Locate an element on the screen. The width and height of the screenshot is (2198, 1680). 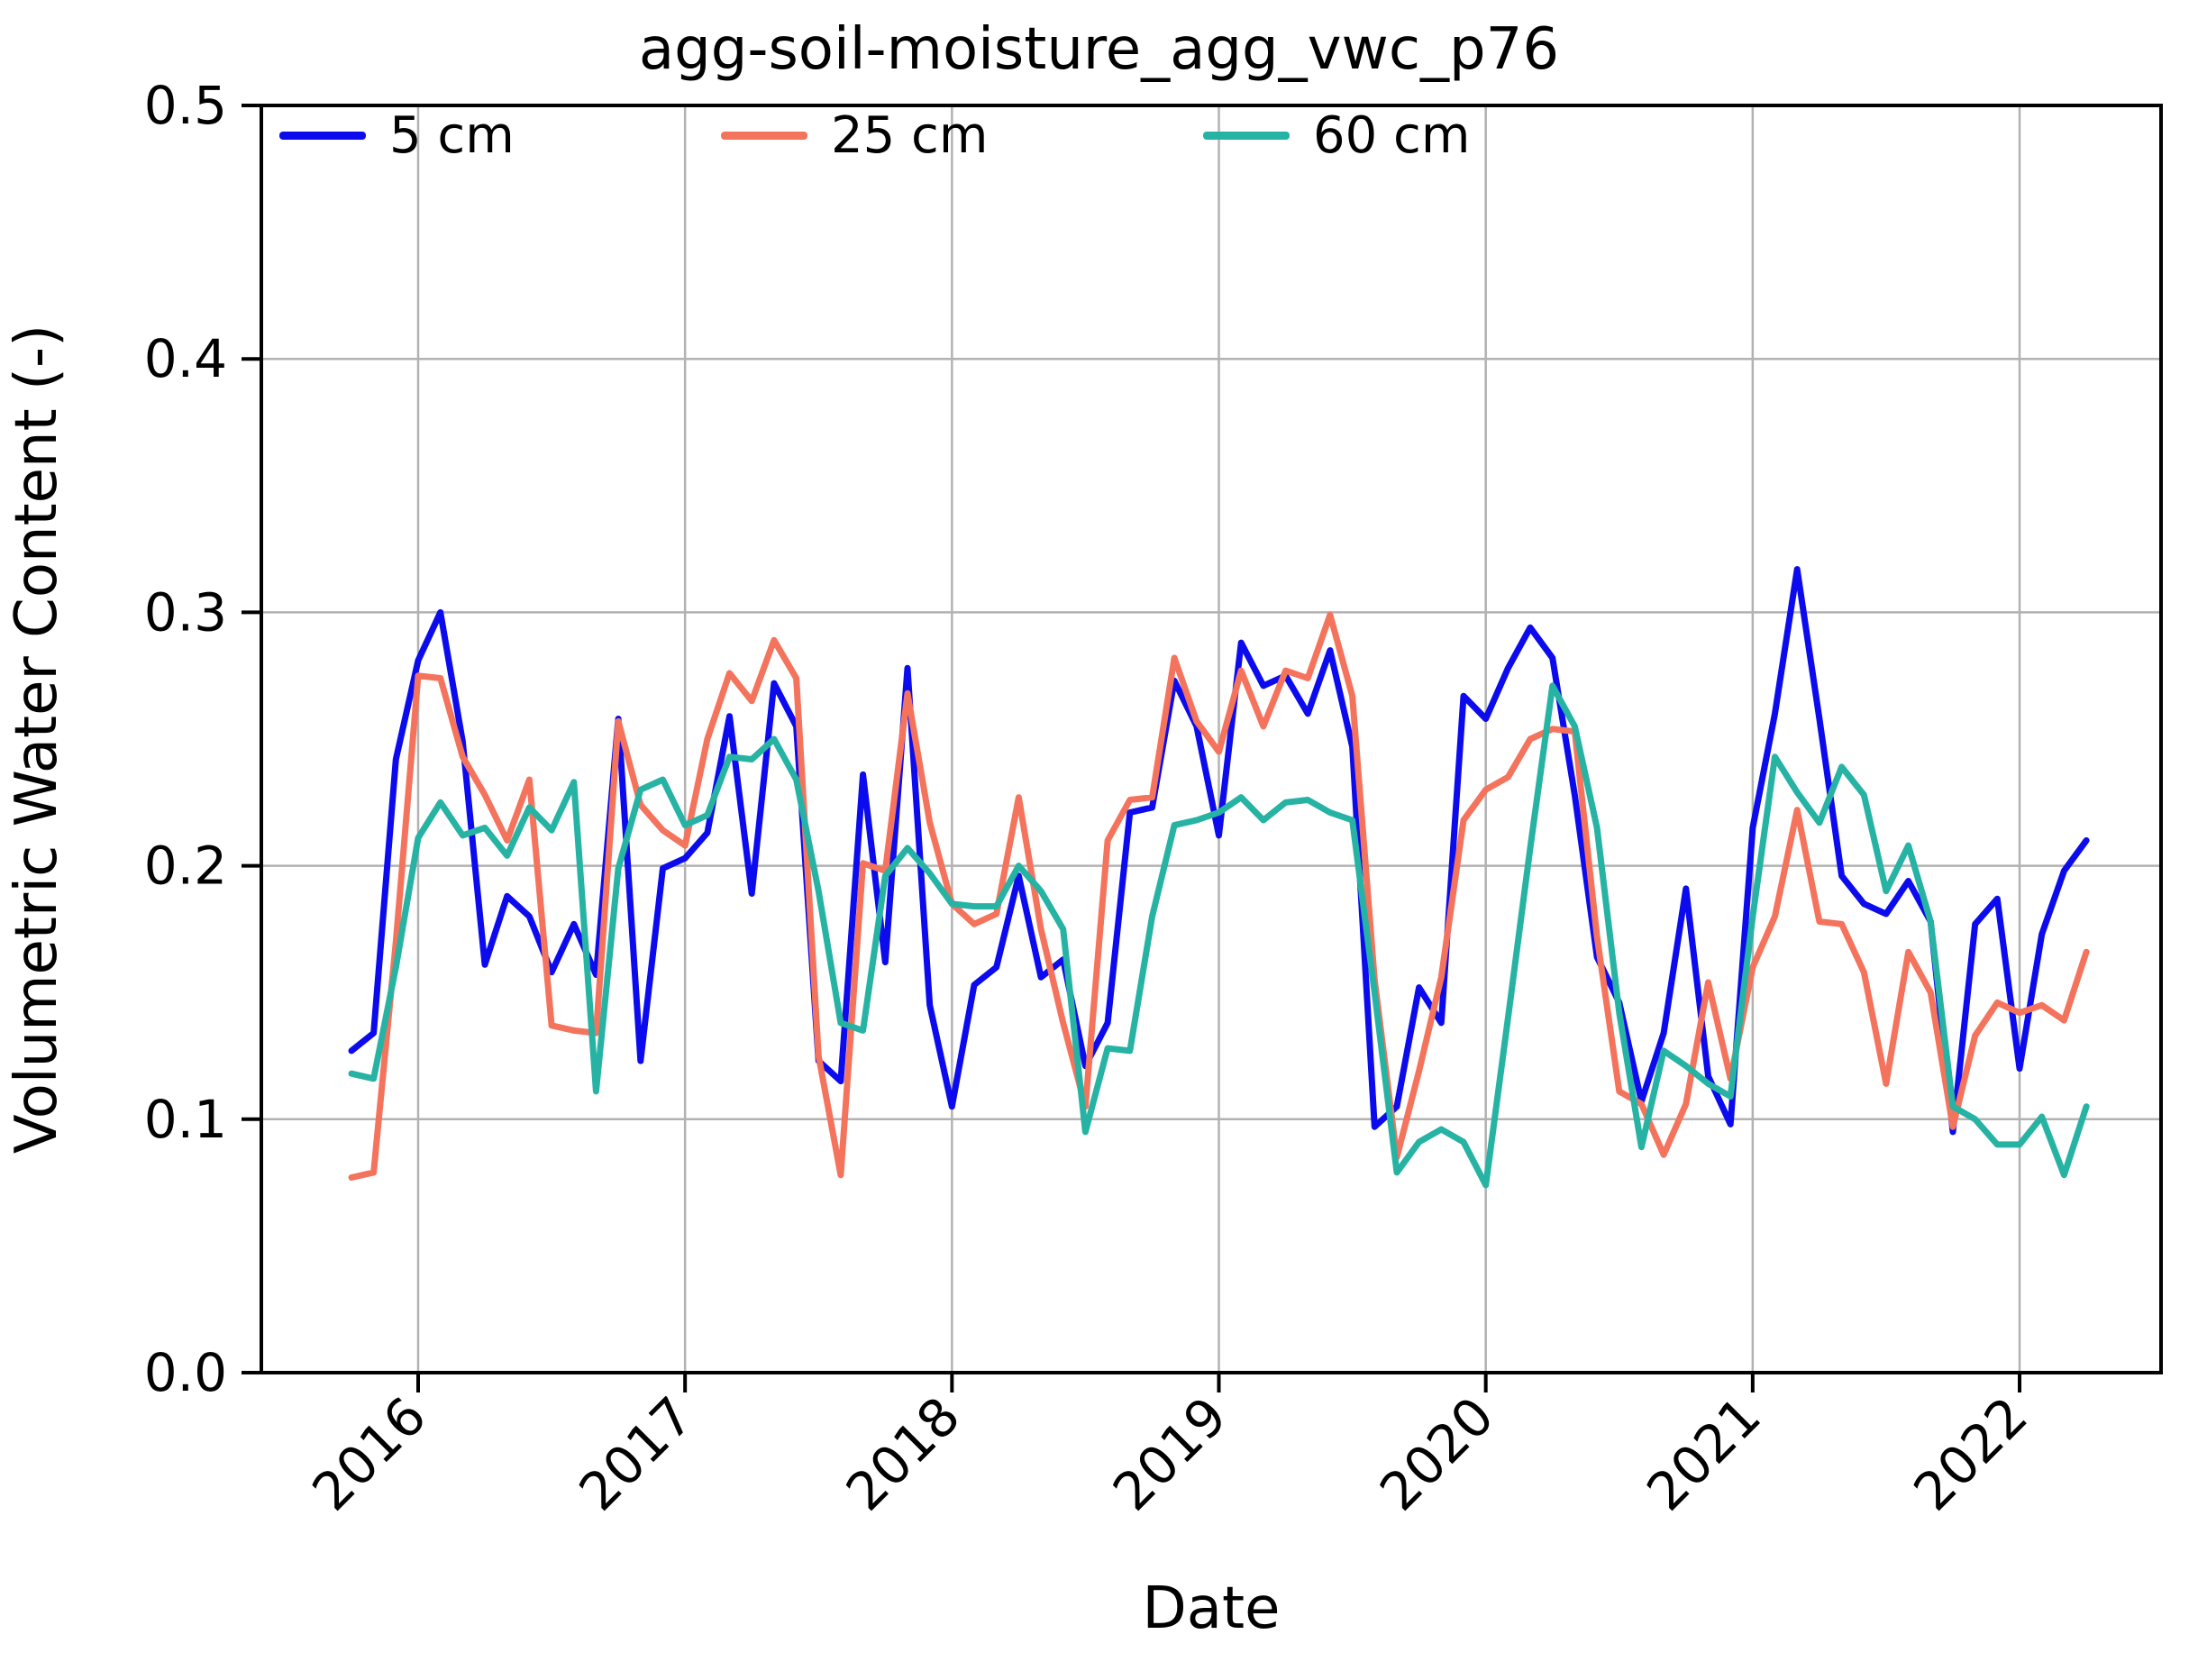
y-tick-label: 0.5 is located at coordinates (185, 105).